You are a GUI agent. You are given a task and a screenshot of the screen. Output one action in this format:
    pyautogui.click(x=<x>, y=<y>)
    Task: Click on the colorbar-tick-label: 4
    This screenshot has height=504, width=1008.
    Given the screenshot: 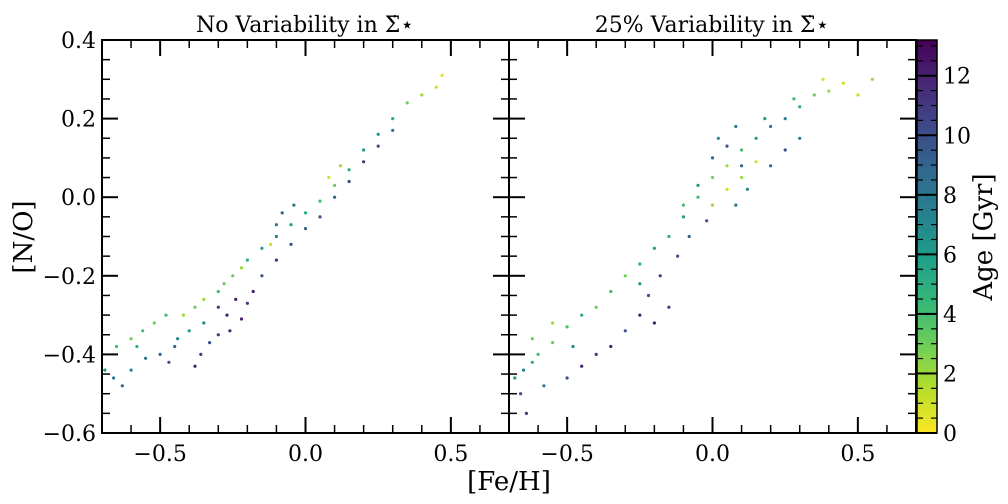 What is the action you would take?
    pyautogui.click(x=950, y=315)
    